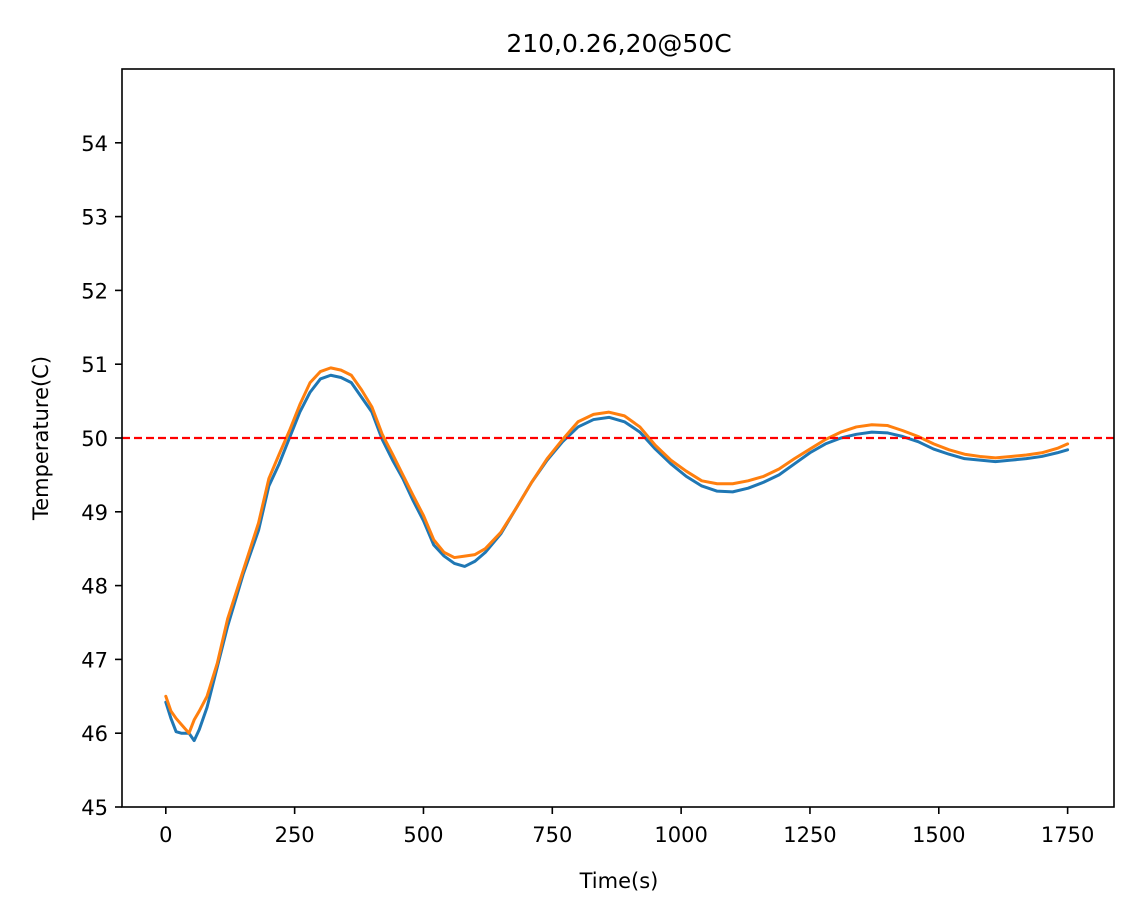 Image resolution: width=1140 pixels, height=906 pixels. What do you see at coordinates (94, 218) in the screenshot?
I see `y-tick-label: 53` at bounding box center [94, 218].